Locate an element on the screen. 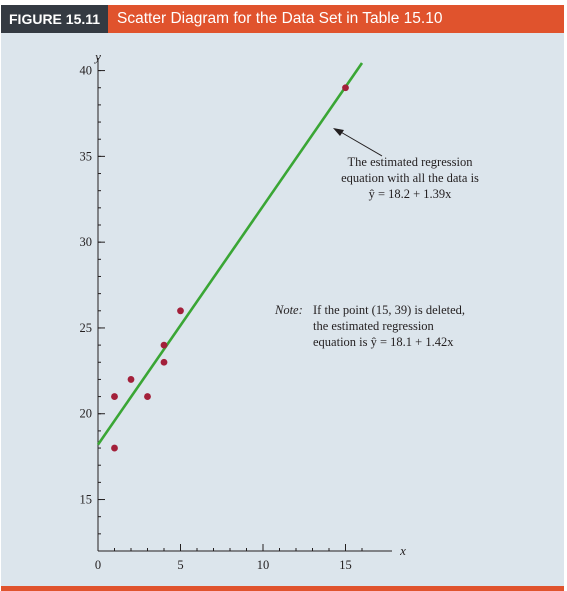  deleted-note-prefix: Note: is located at coordinates (288, 310).